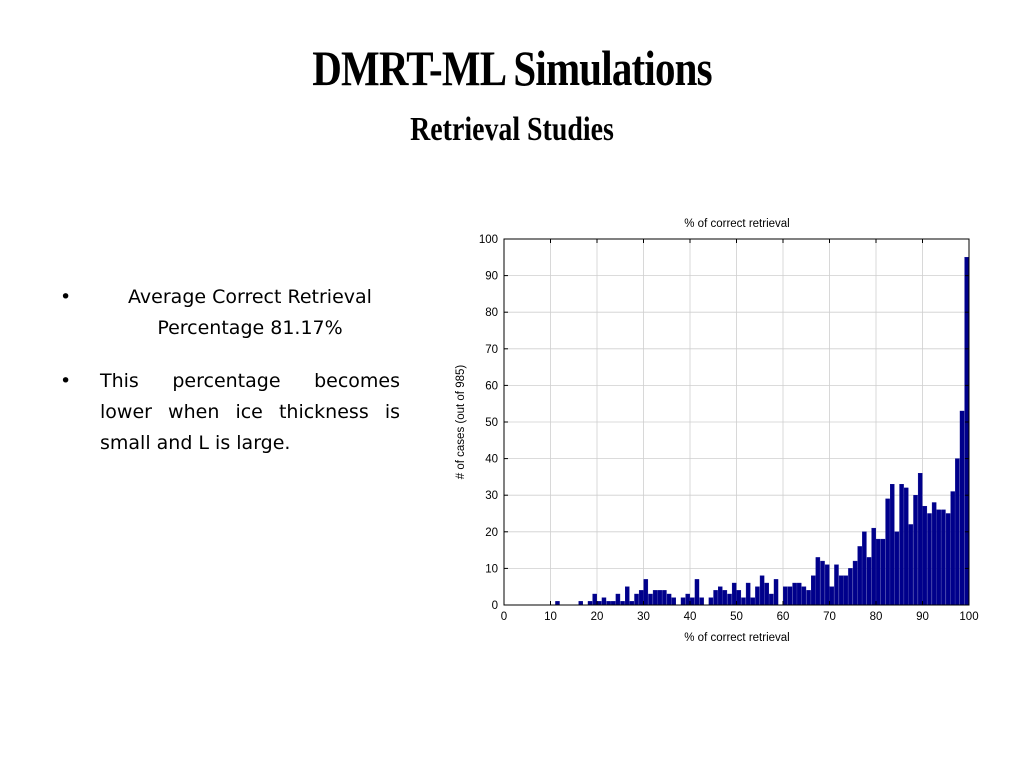  What do you see at coordinates (597, 617) in the screenshot?
I see `x-tick-label: 20` at bounding box center [597, 617].